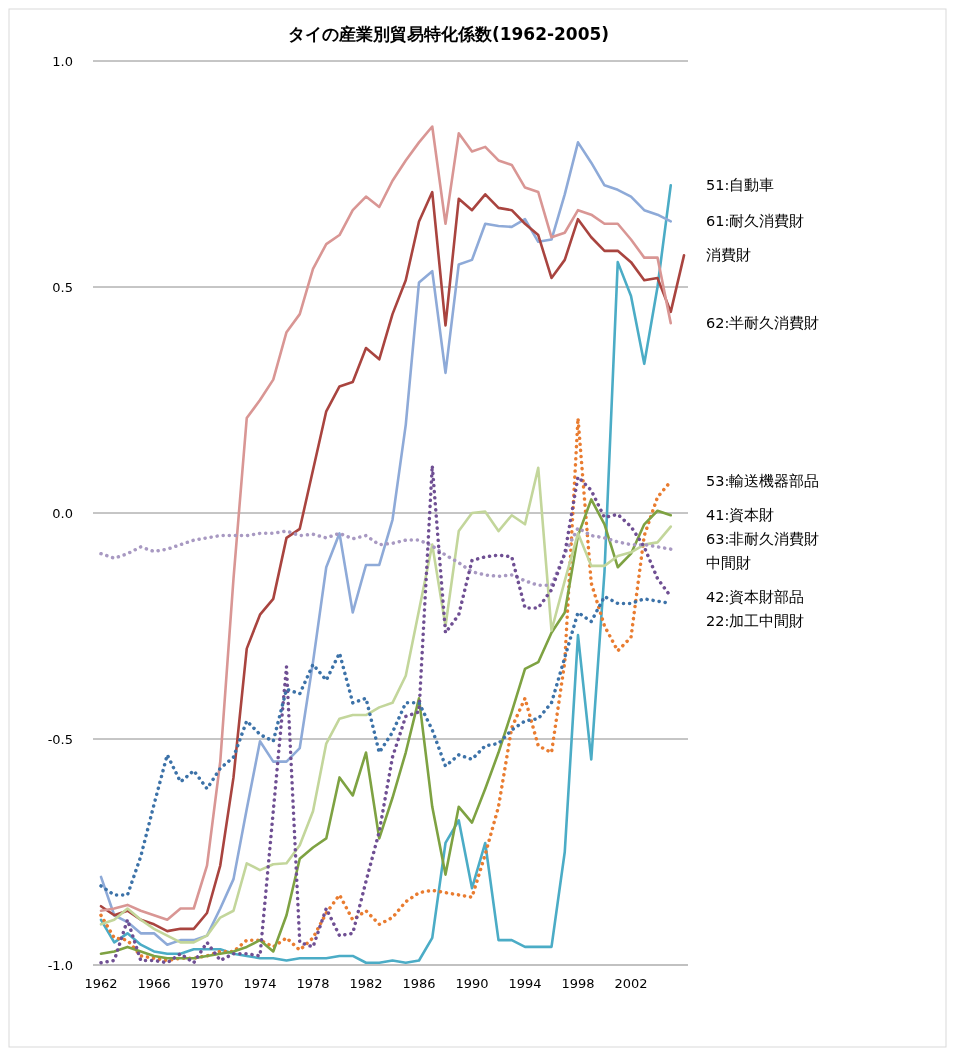  What do you see at coordinates (154, 983) in the screenshot?
I see `x-tick-label: 1966` at bounding box center [154, 983].